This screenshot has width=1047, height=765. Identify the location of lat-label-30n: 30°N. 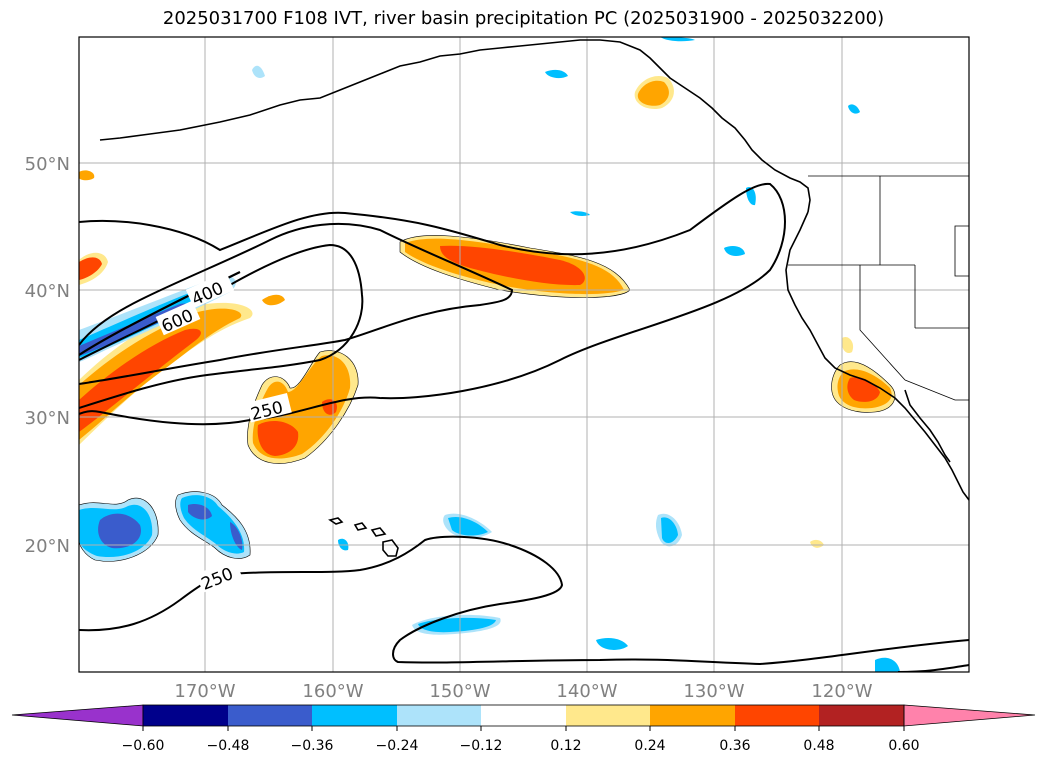
(47, 418).